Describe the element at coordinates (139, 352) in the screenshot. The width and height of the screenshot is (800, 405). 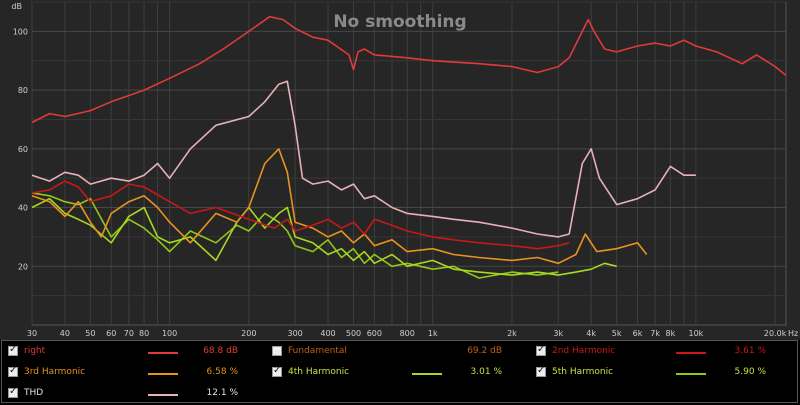
I see `legend-item-right: right 68.8 dB` at that location.